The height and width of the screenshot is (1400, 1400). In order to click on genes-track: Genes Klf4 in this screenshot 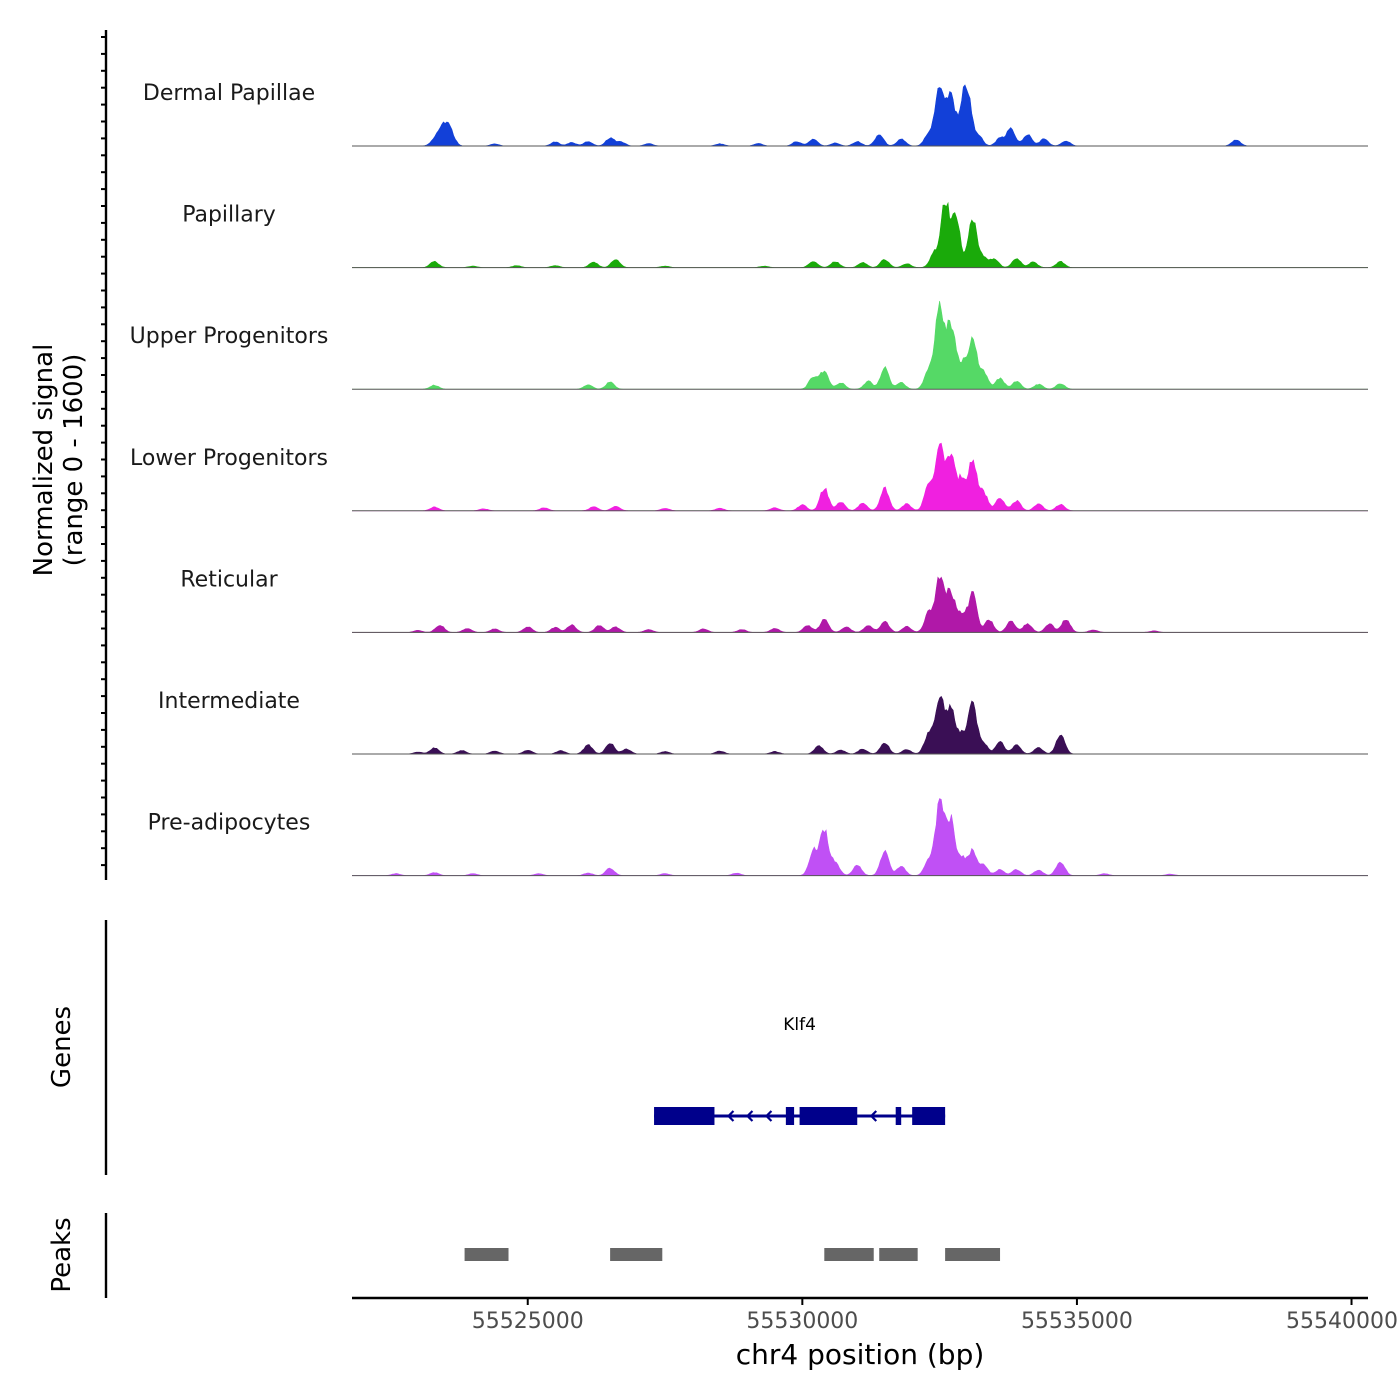, I will do `click(496, 1047)`.